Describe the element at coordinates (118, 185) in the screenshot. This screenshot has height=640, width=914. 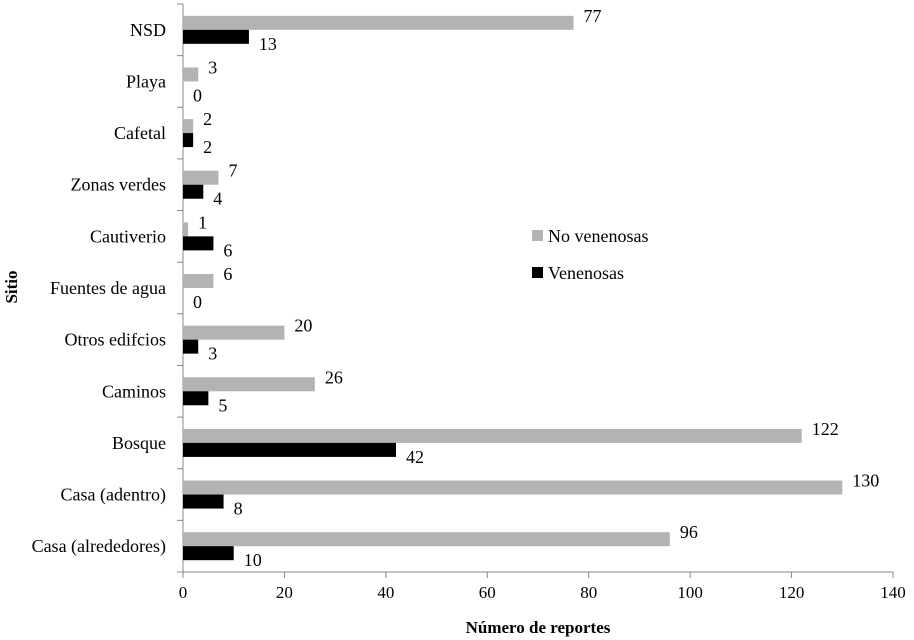
I see `category-label: Zonas verdes` at that location.